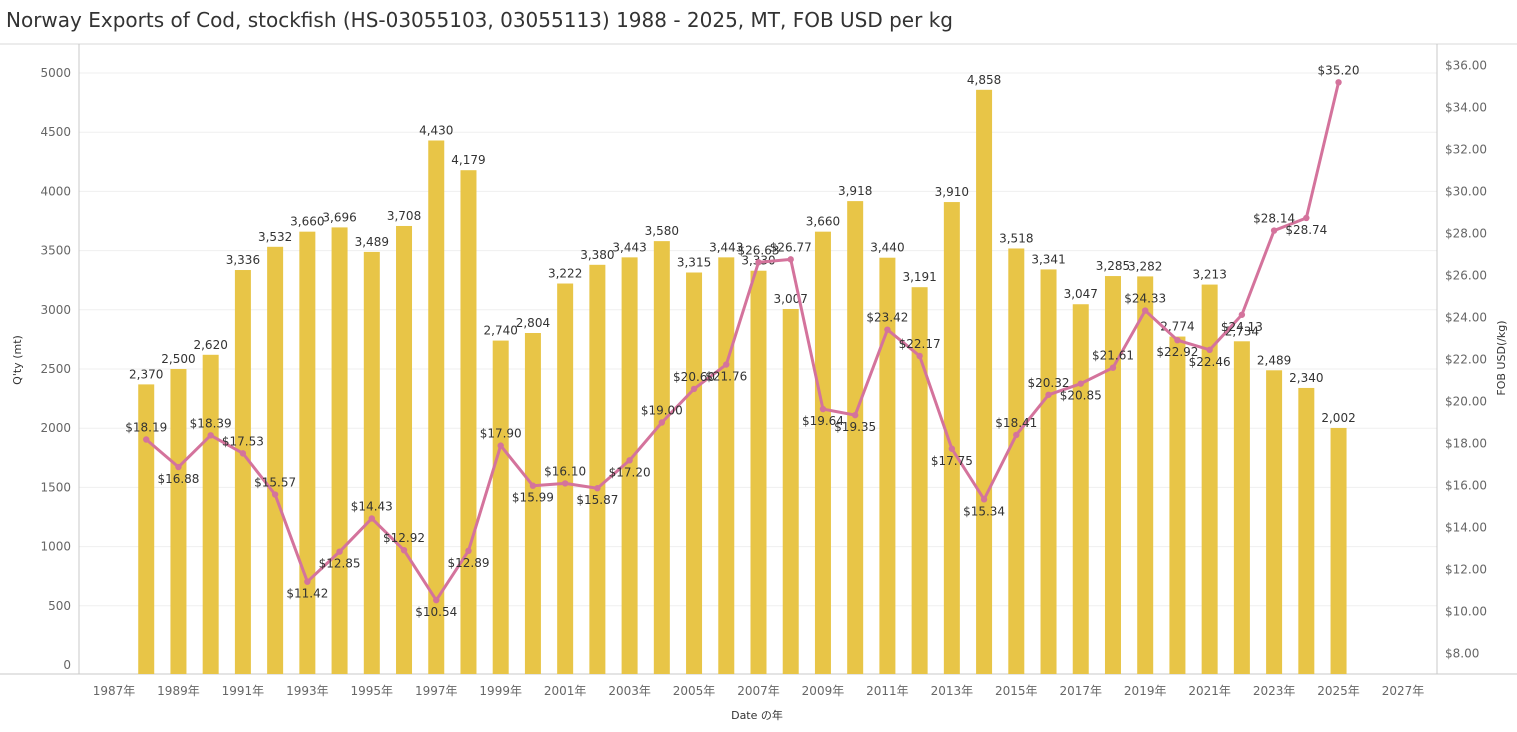 This screenshot has height=732, width=1517. I want to click on bar-data-label: 2,774, so click(1177, 327).